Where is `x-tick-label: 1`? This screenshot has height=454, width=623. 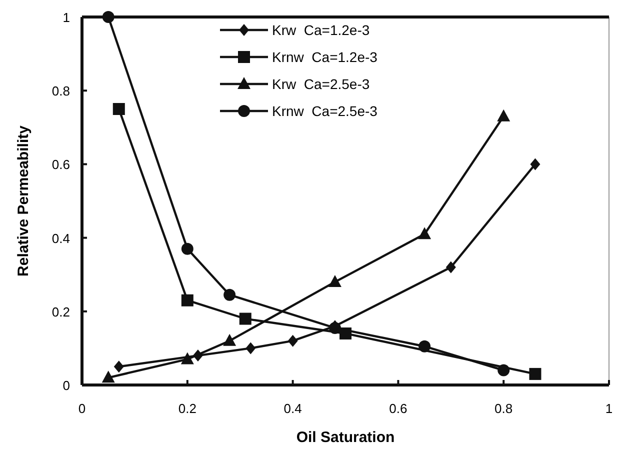 x-tick-label: 1 is located at coordinates (609, 408).